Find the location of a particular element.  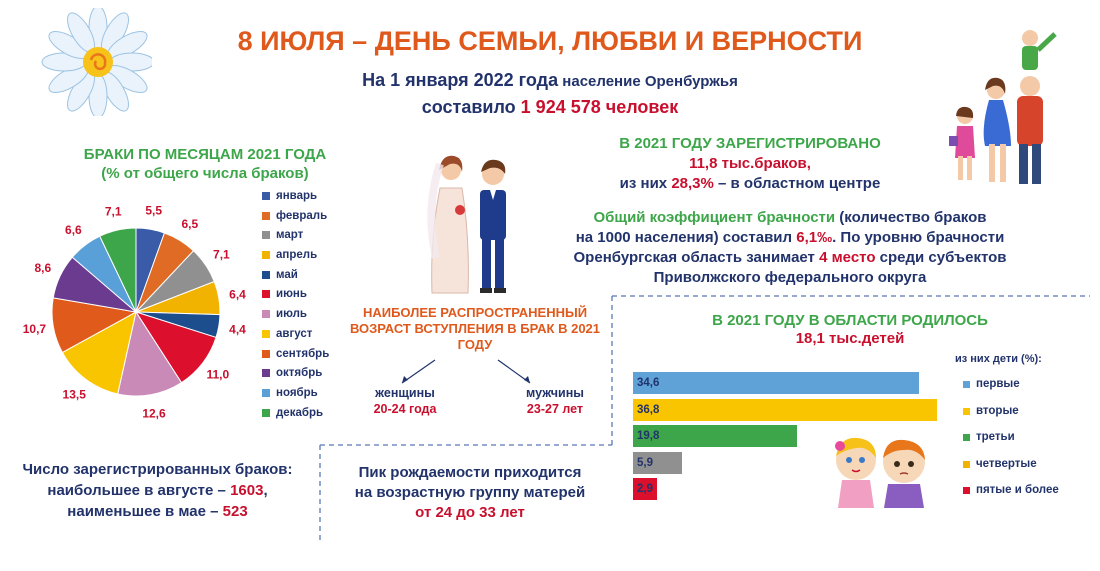

coef-text: на 1000 населения) составил is located at coordinates (686, 237).